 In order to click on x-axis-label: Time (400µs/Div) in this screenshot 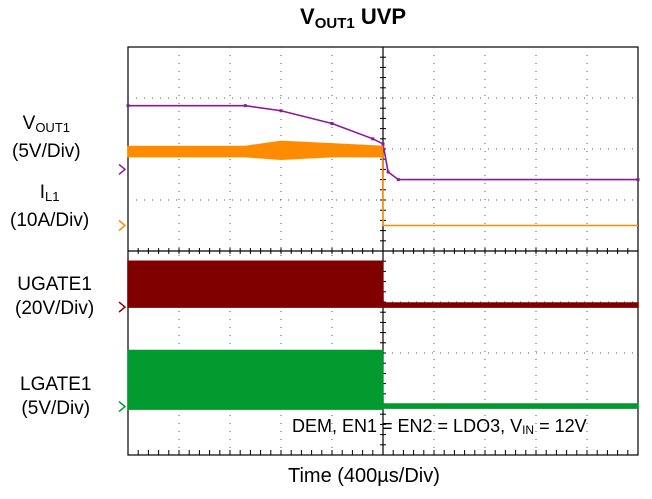, I will do `click(364, 476)`.